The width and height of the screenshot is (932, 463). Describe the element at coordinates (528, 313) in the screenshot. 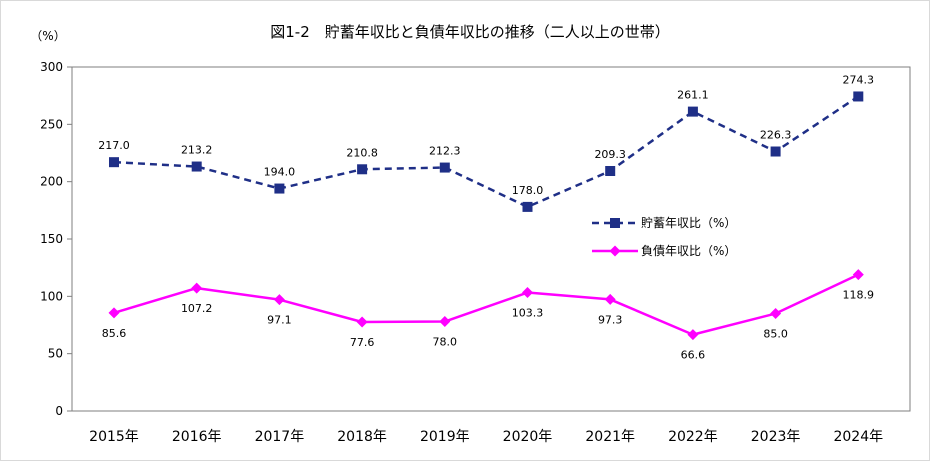

I see `data-label: 103.3` at that location.